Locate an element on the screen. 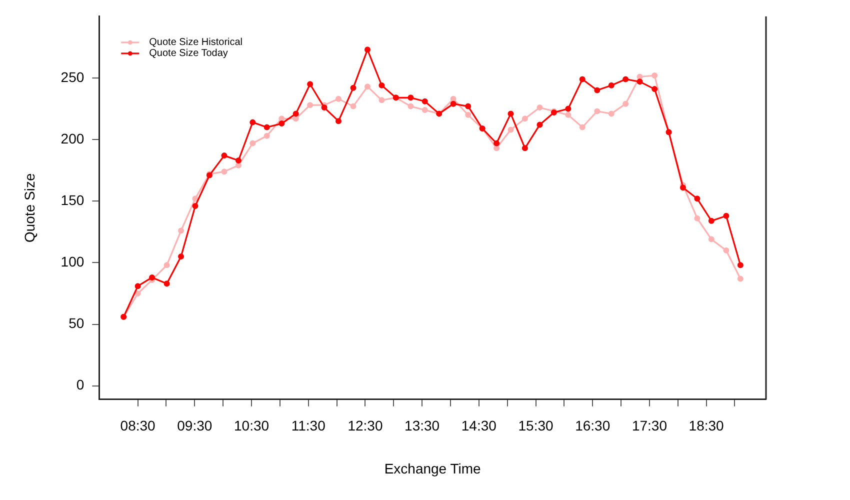 The height and width of the screenshot is (500, 850). y-tick-label: 50 is located at coordinates (76, 323).